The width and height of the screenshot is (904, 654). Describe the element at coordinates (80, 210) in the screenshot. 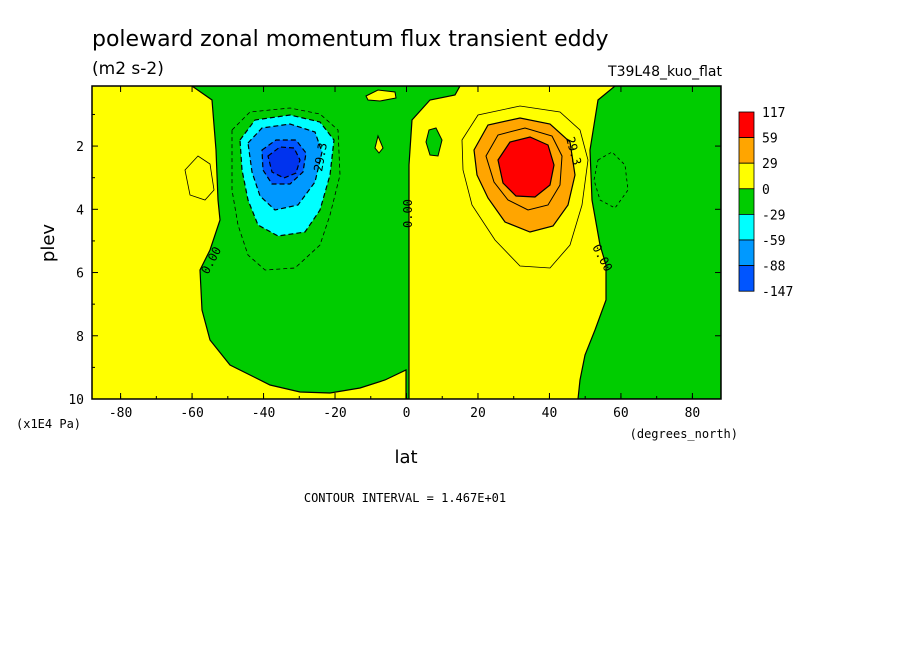

I see `y-tick-label: 4` at that location.